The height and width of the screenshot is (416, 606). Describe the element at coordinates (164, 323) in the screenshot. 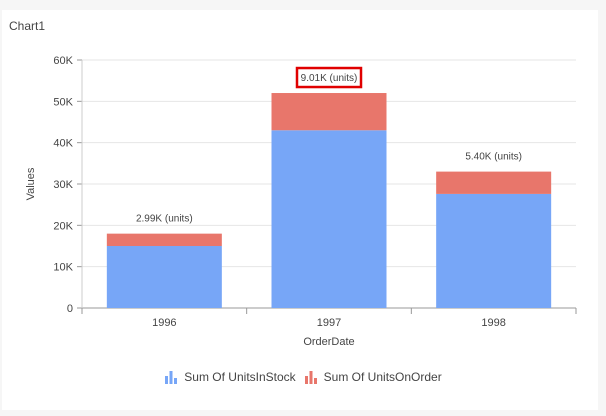

I see `x-tick-label: 1996` at that location.